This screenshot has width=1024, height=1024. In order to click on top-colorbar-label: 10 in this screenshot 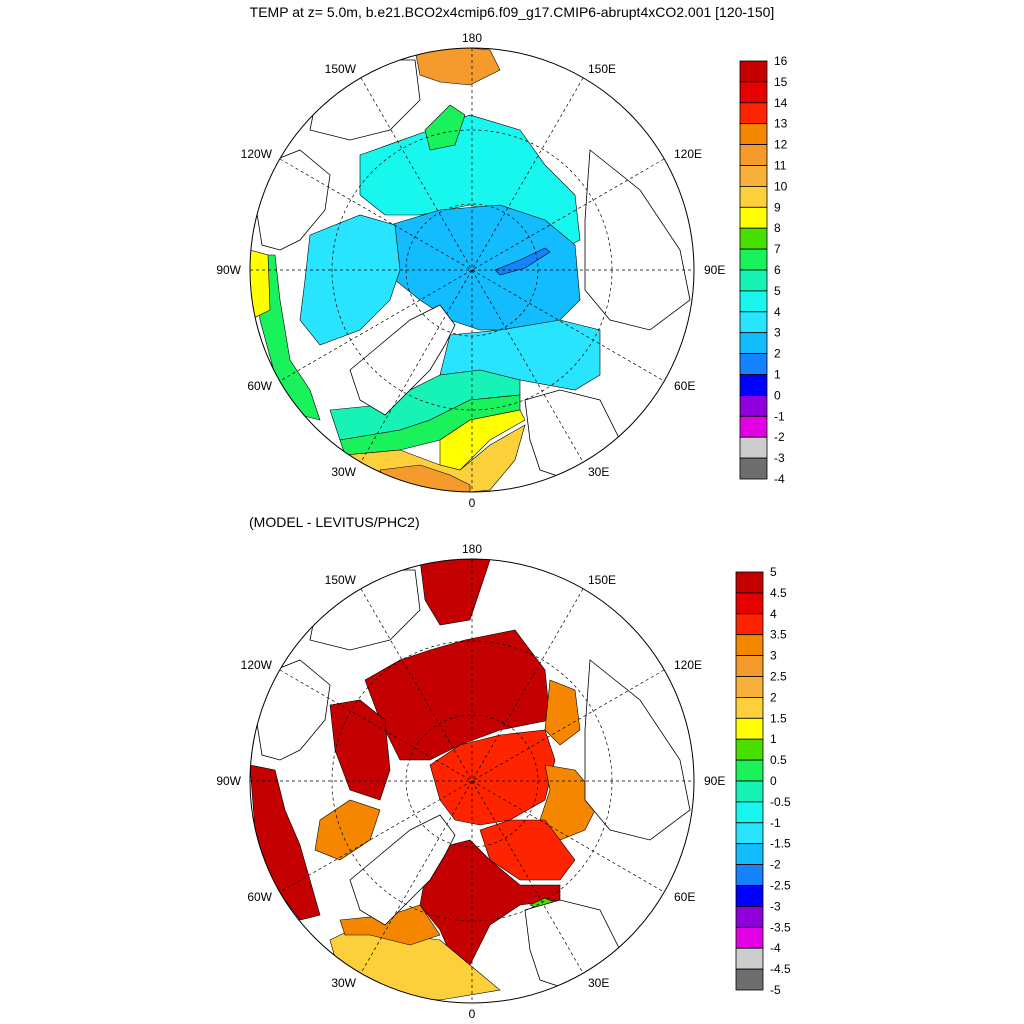, I will do `click(781, 186)`.